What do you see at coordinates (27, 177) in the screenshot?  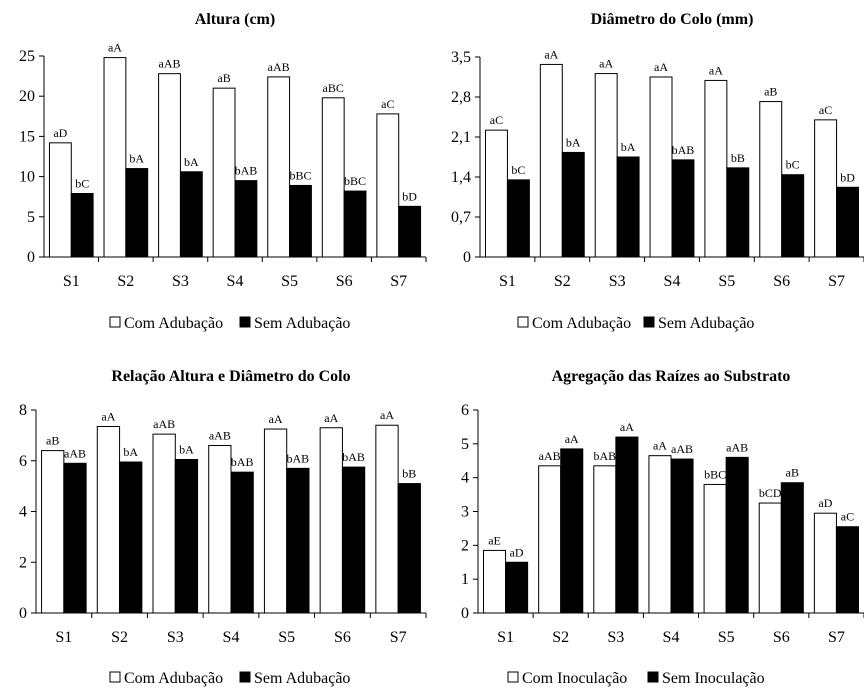 I see `y-tick-label: 10` at bounding box center [27, 177].